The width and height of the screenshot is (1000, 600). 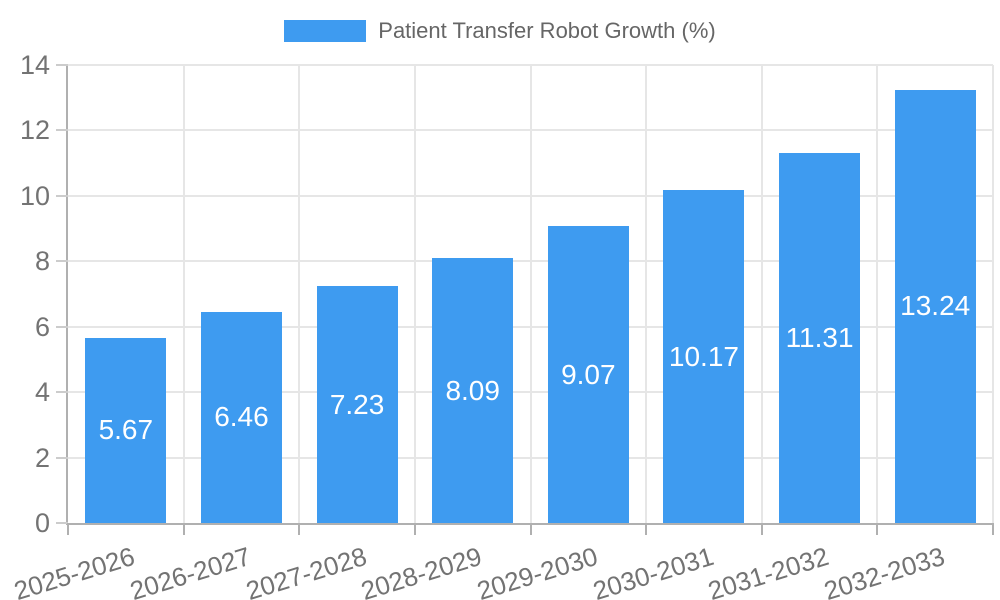 I want to click on bar-value-label: 7.23, so click(x=357, y=404).